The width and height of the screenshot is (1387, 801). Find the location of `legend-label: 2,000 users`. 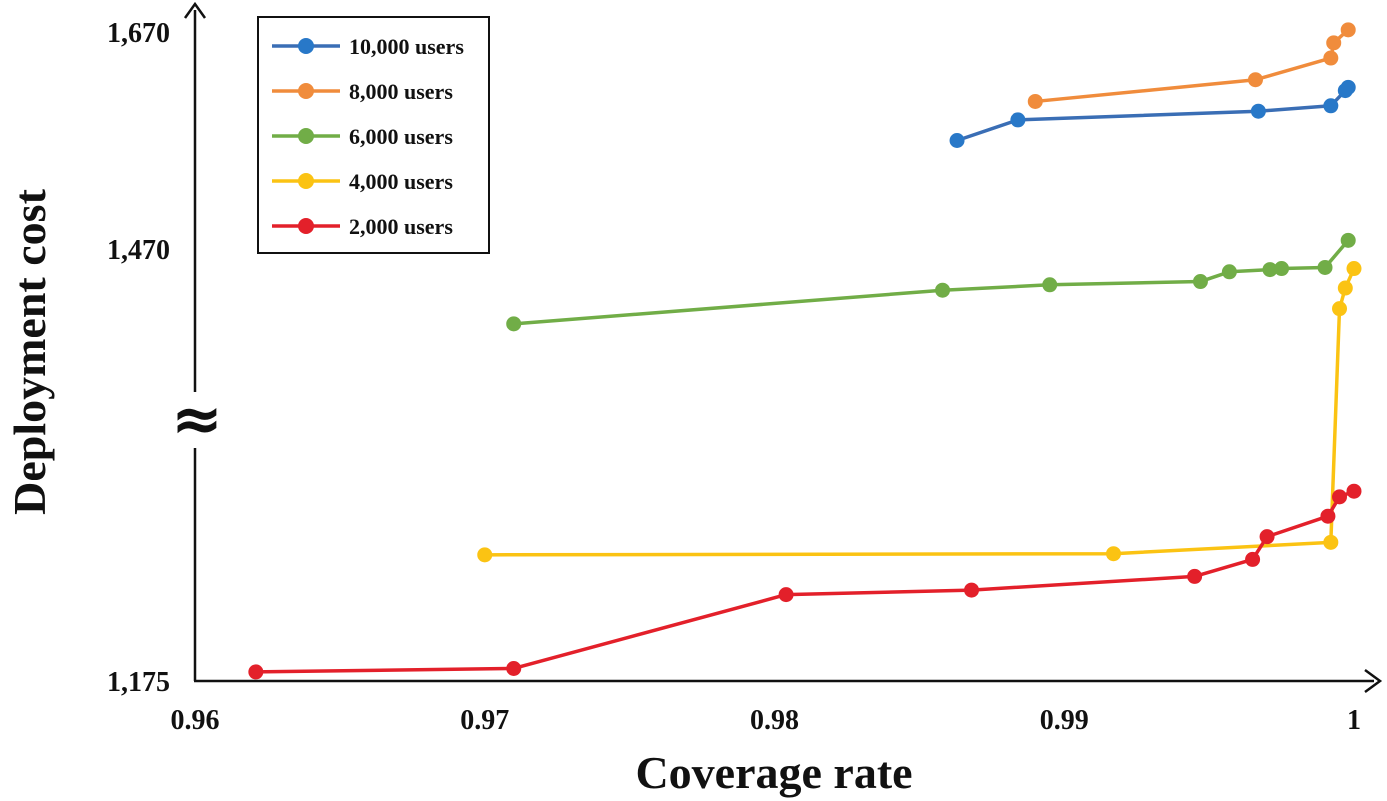

legend-label: 2,000 users is located at coordinates (401, 226).